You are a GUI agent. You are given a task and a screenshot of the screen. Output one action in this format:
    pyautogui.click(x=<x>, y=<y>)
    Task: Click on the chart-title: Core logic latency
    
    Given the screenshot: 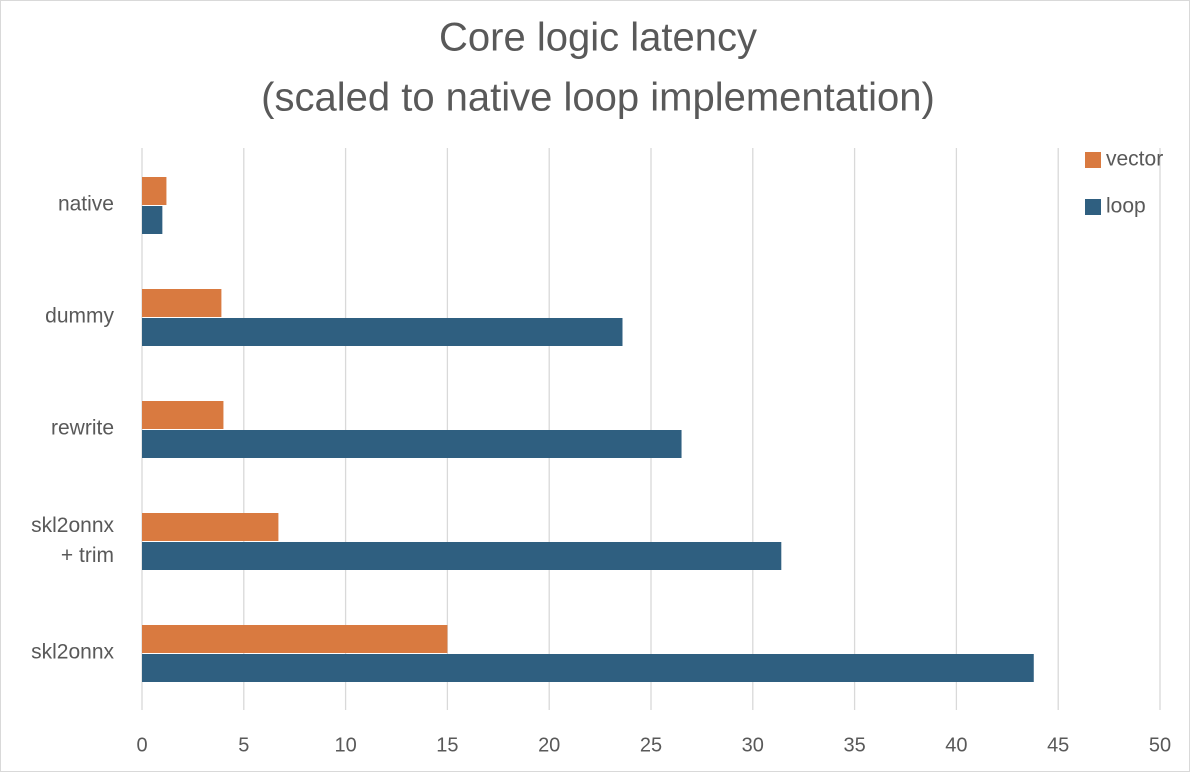 What is the action you would take?
    pyautogui.click(x=598, y=38)
    